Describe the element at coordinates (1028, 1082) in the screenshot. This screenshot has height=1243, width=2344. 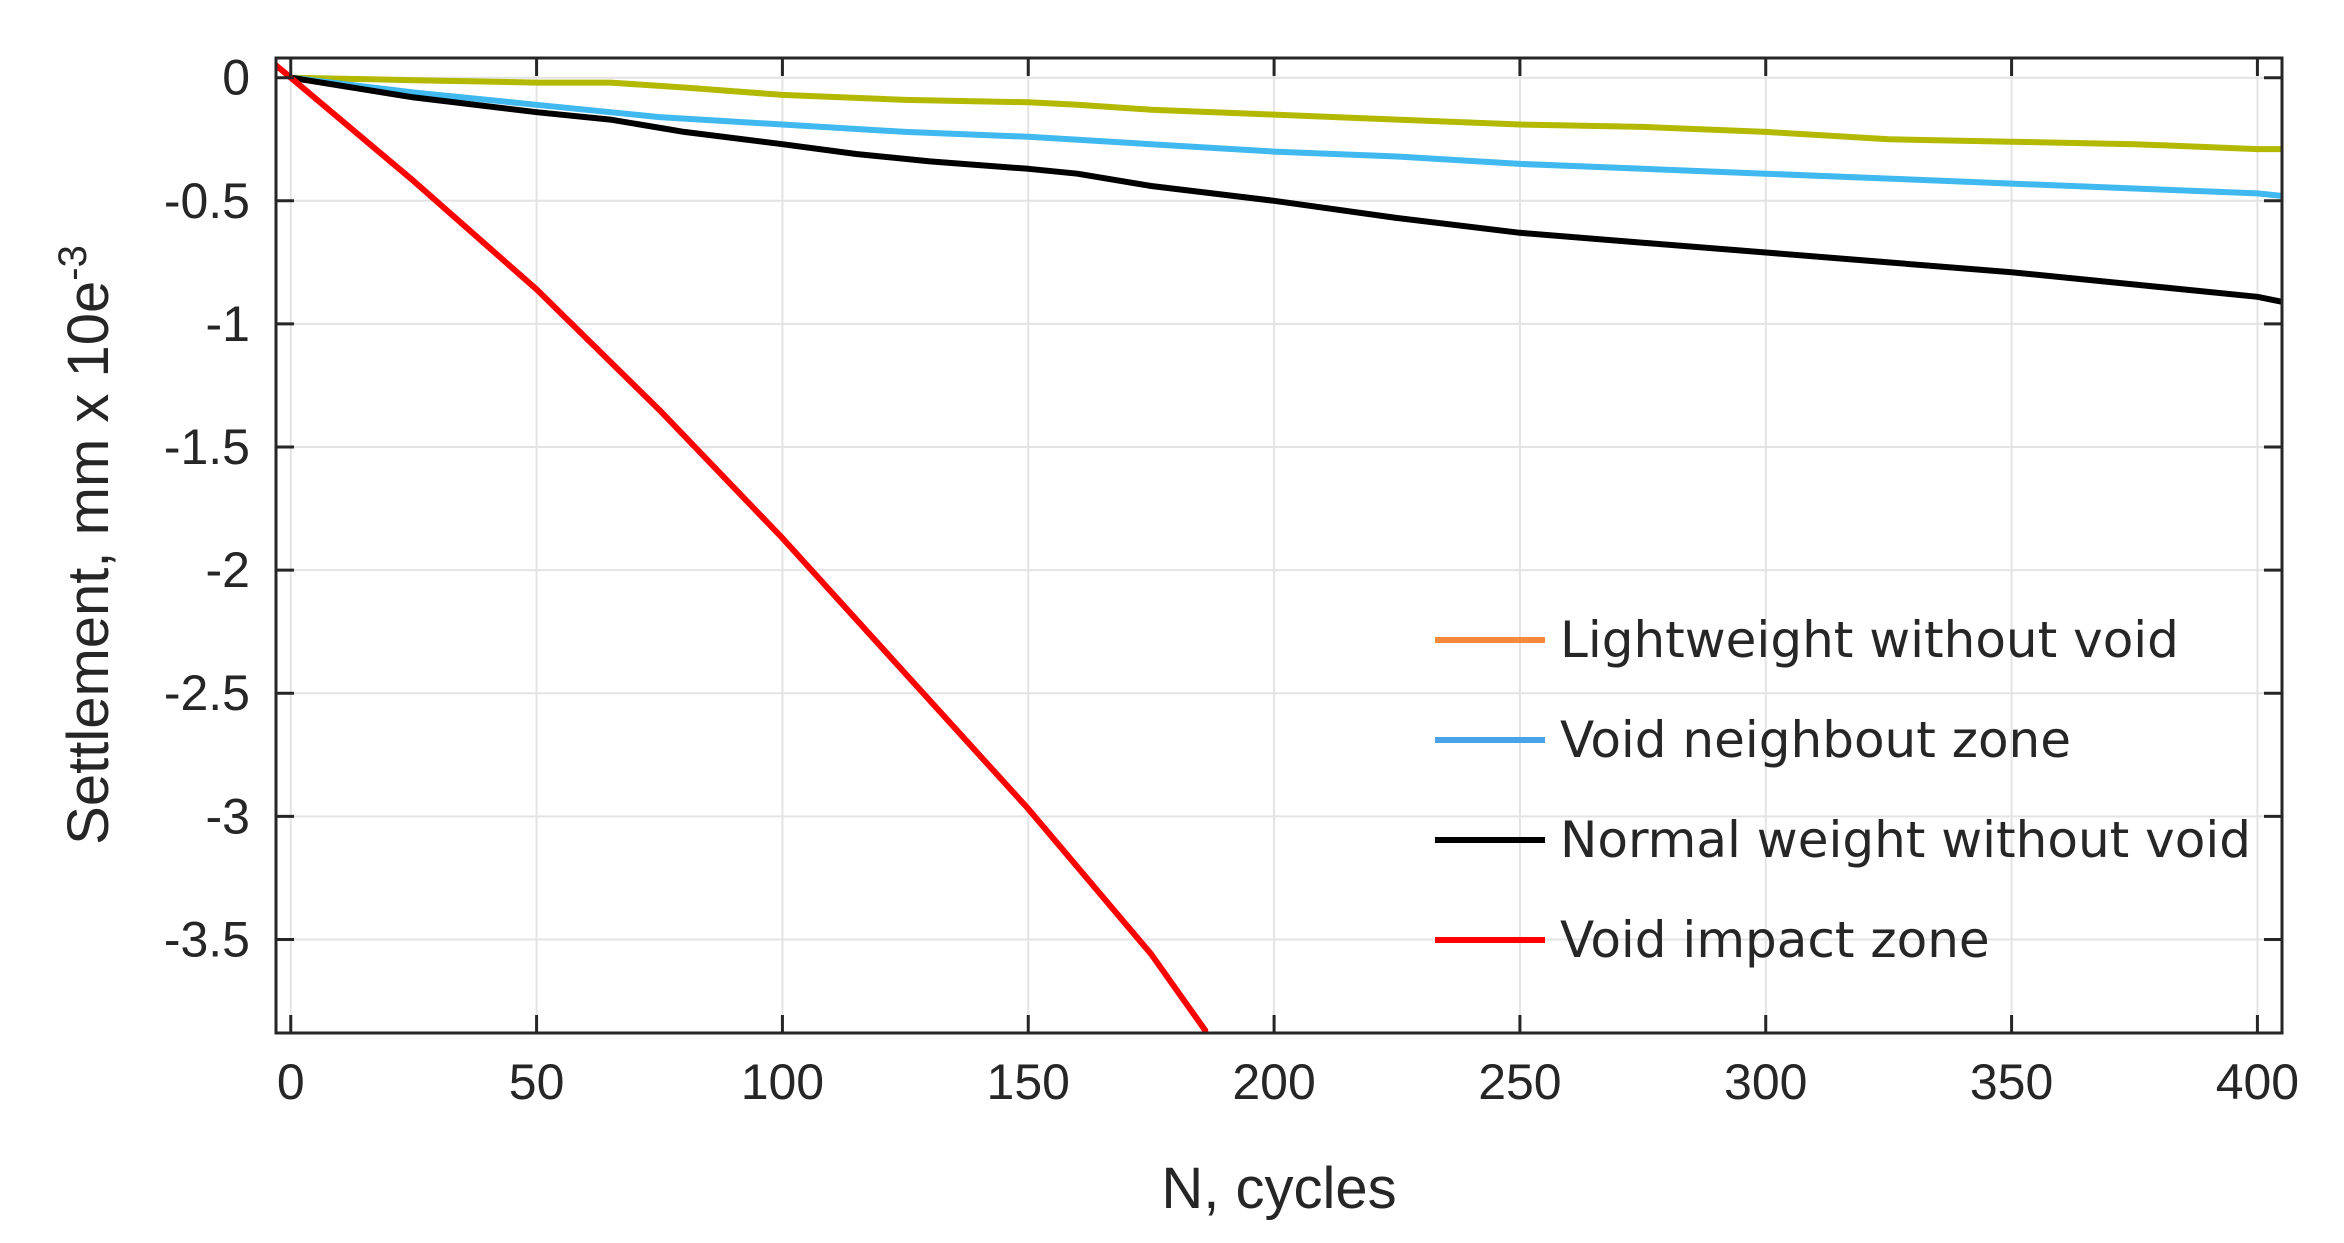
I see `x-tick-label: 150` at that location.